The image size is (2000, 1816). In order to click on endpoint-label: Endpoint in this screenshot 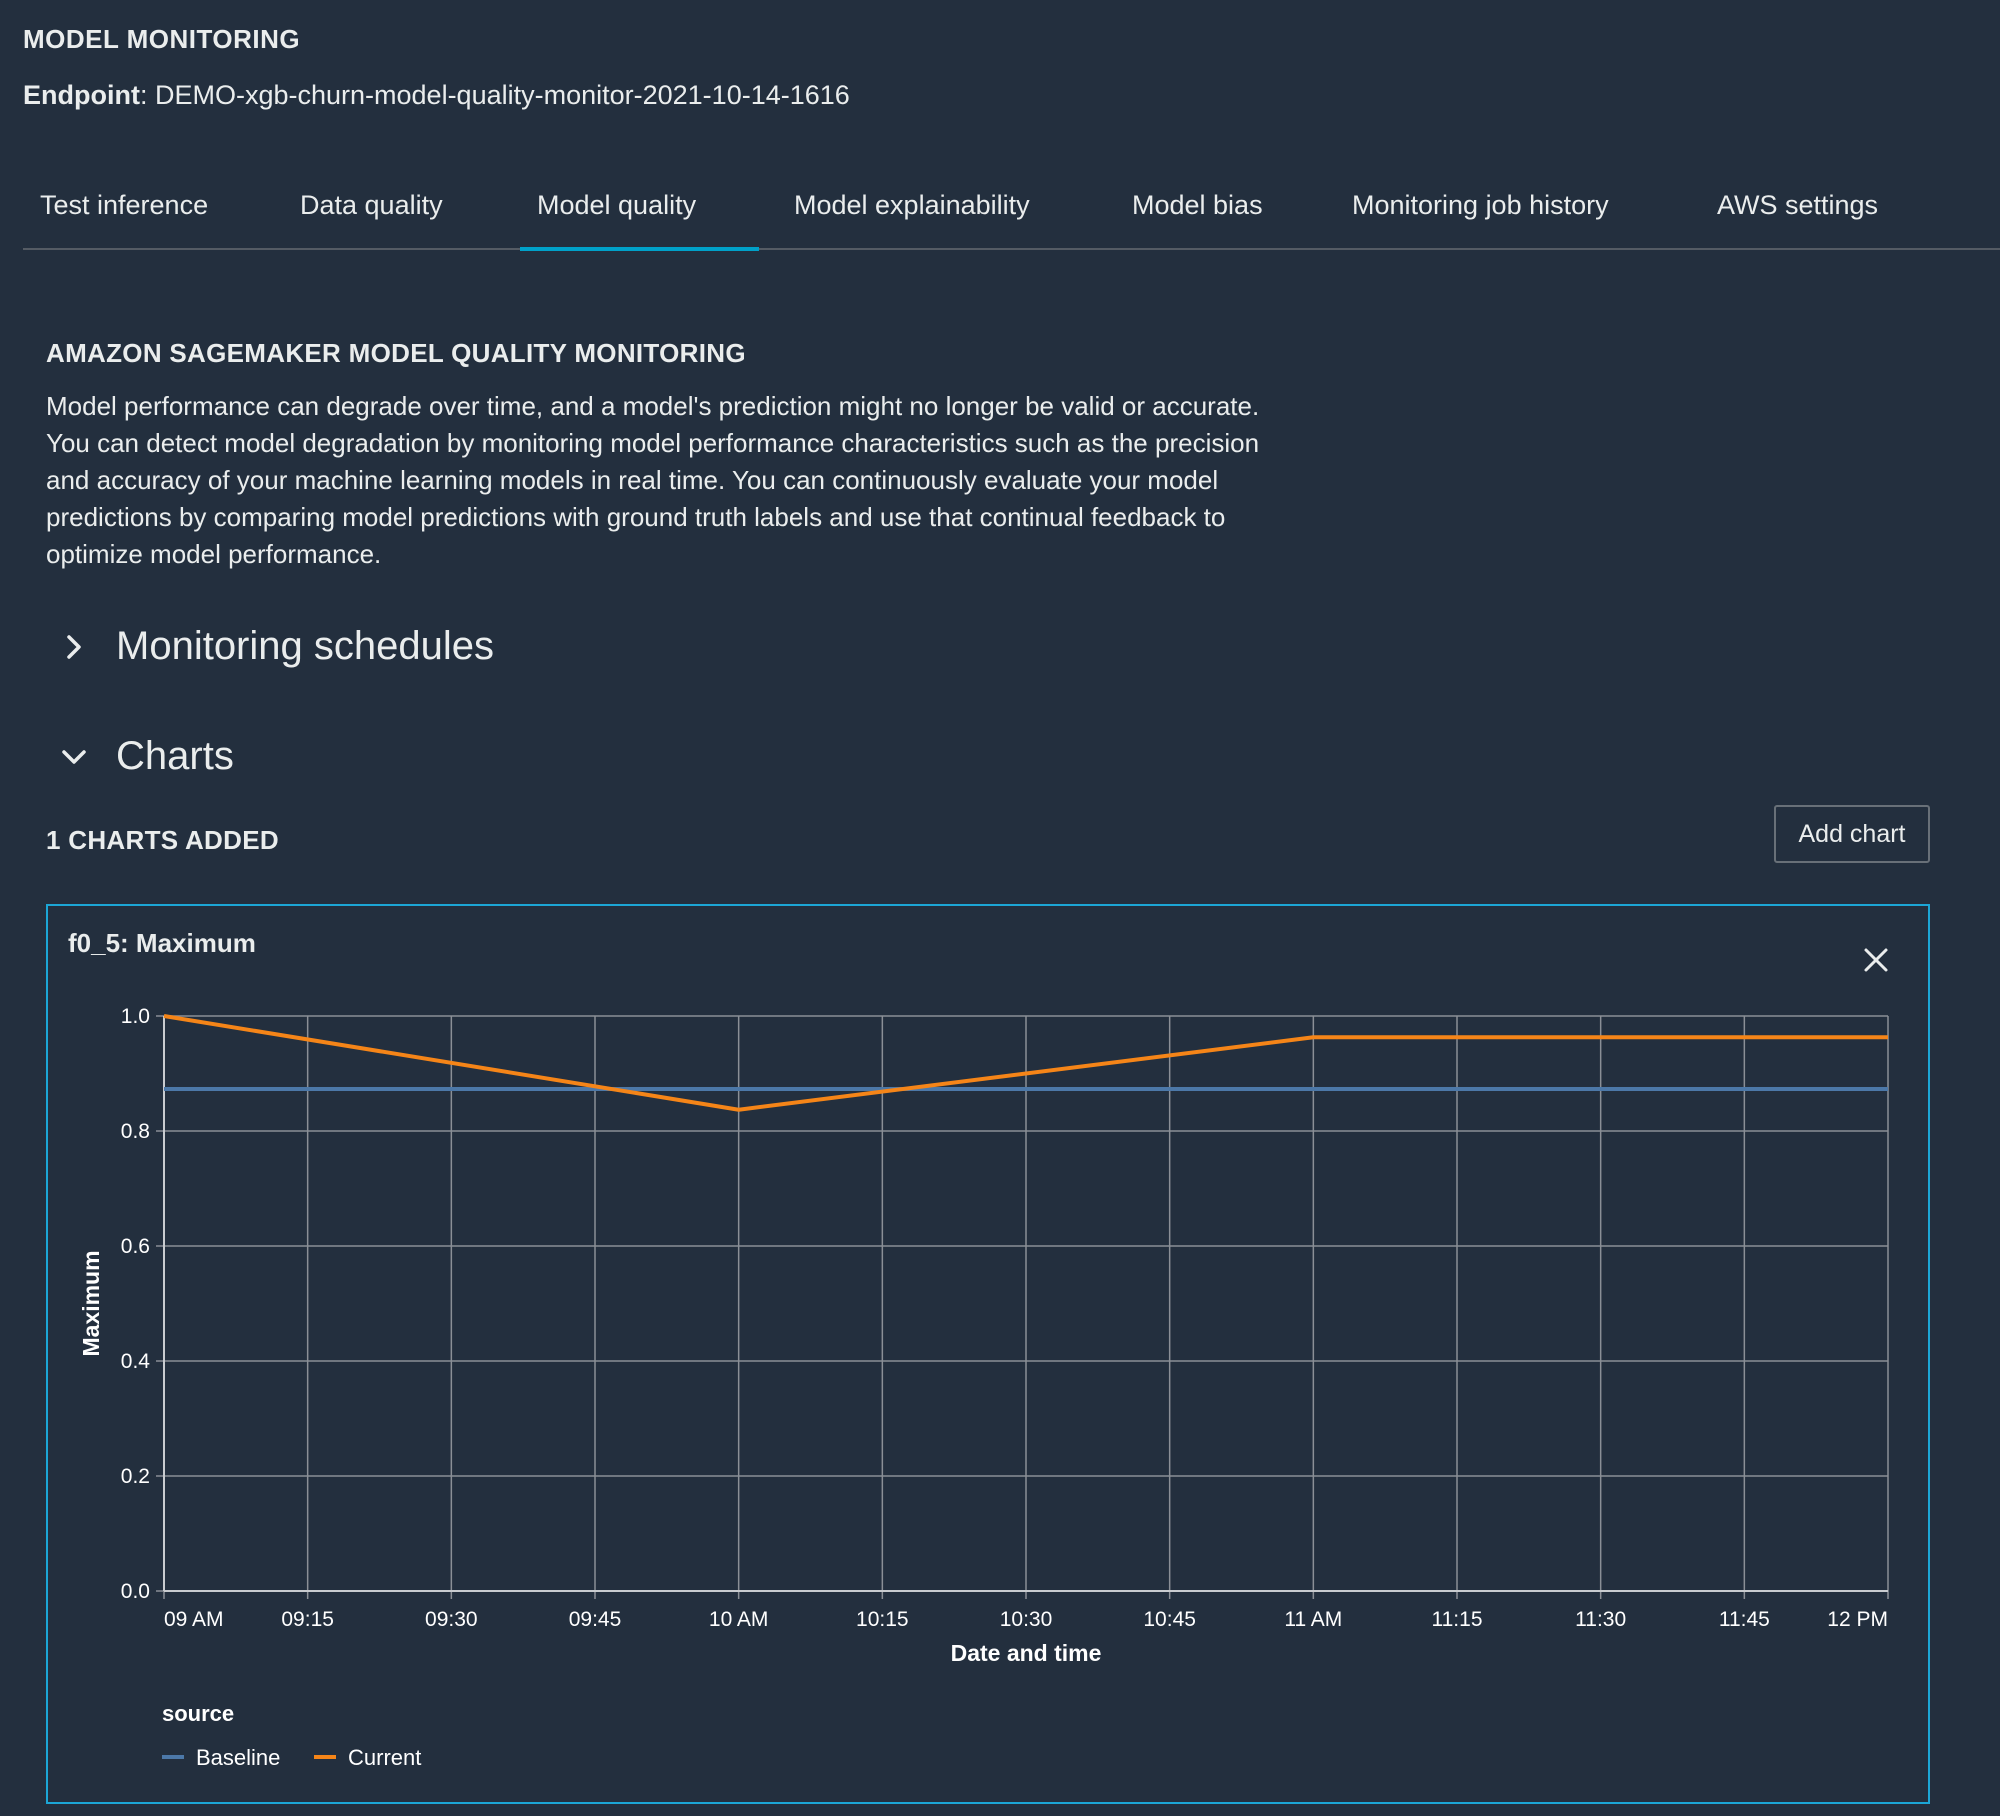, I will do `click(81, 95)`.